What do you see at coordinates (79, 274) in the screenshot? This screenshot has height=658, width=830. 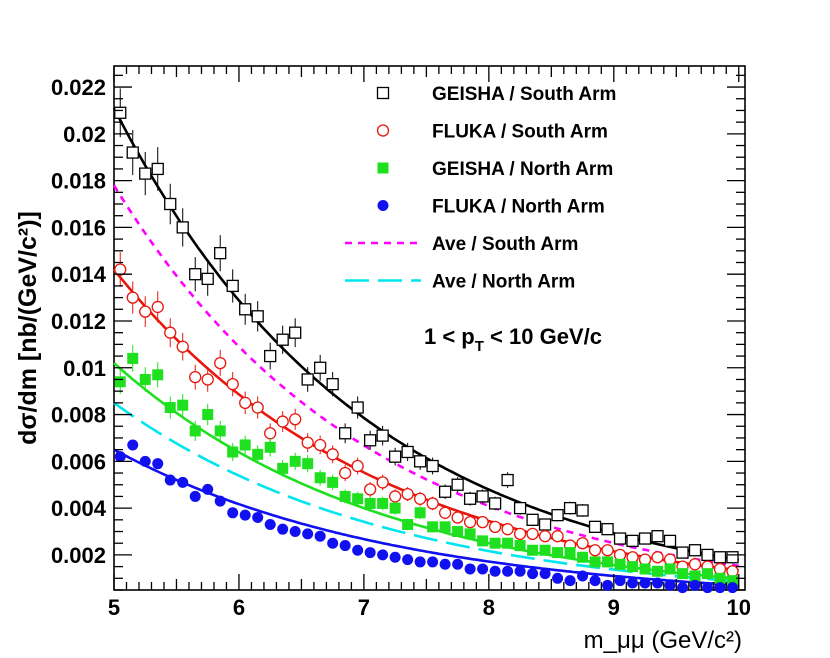 I see `y-tick-label: 0.014` at bounding box center [79, 274].